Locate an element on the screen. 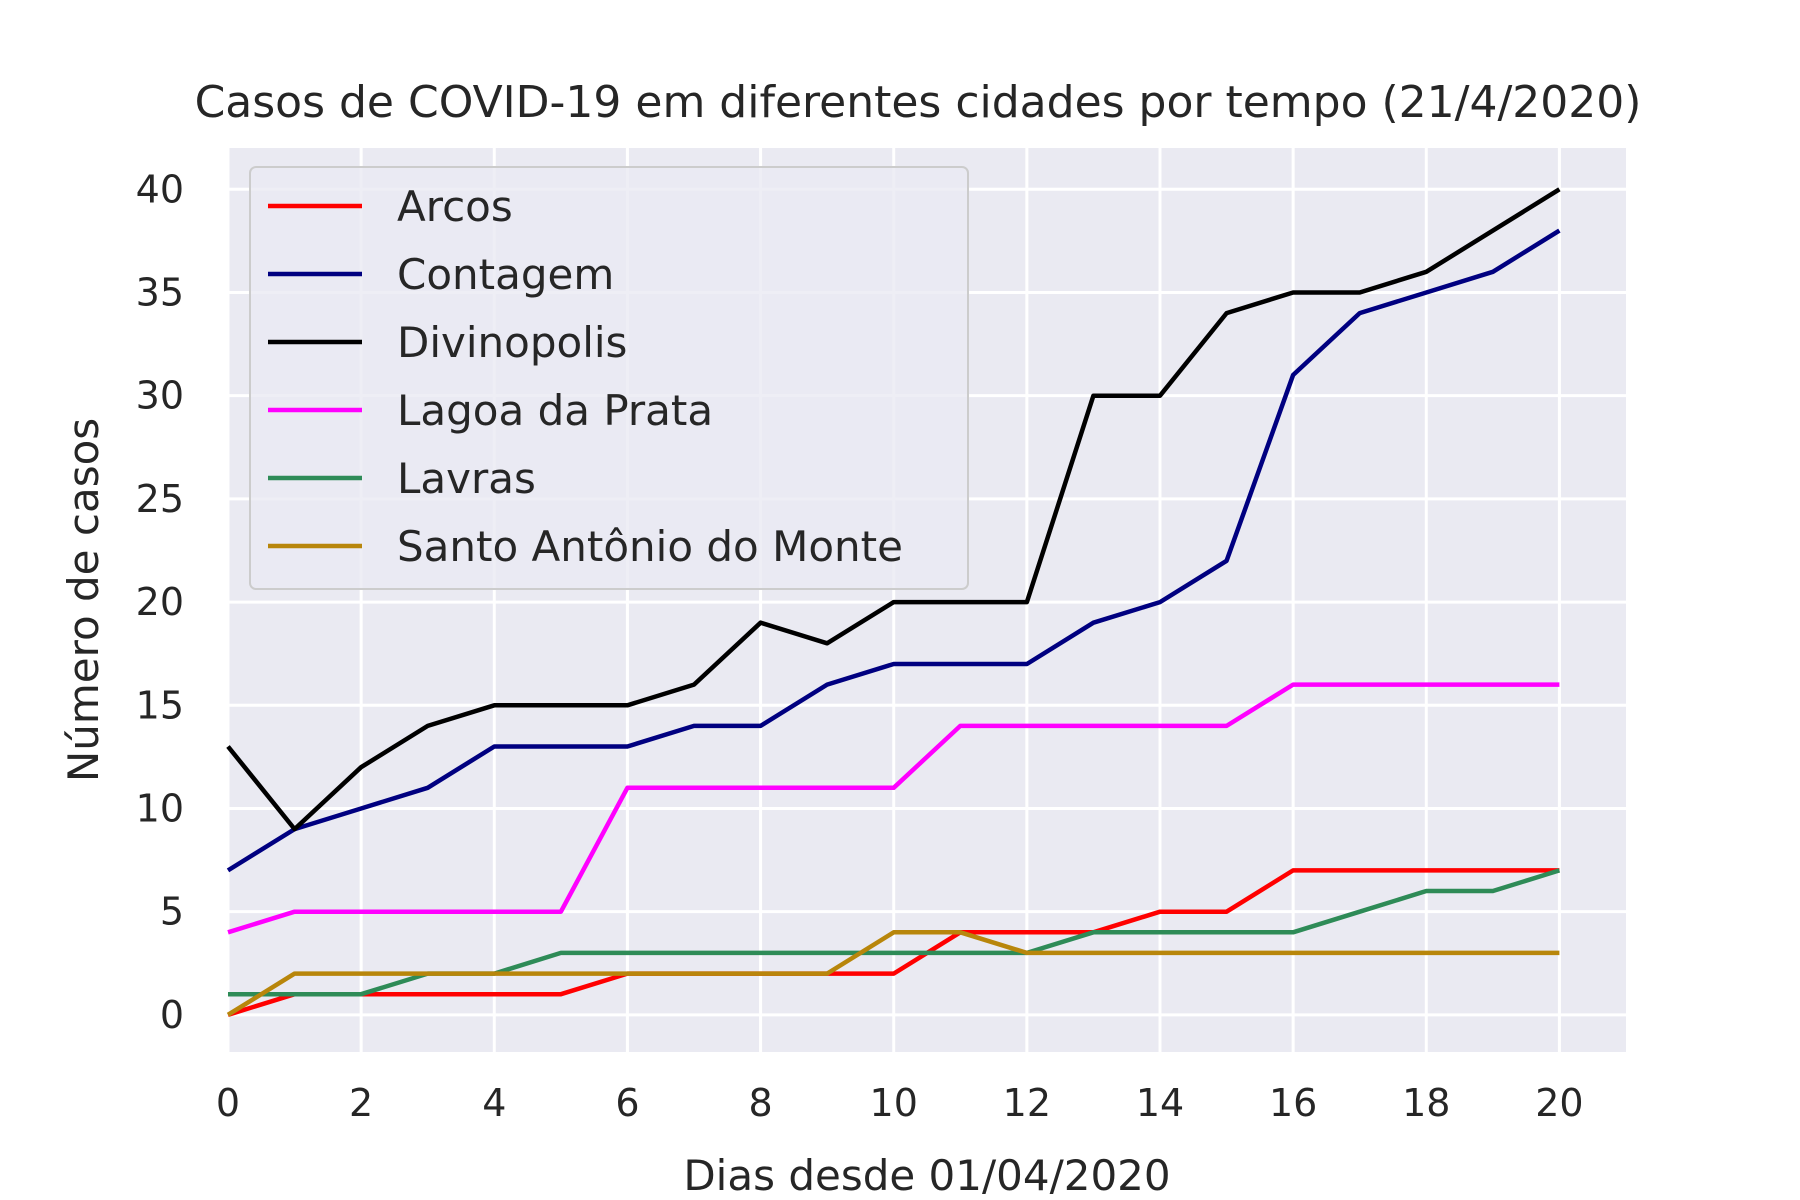 The image size is (1800, 1200). y-tick-label: 10 is located at coordinates (160, 808).